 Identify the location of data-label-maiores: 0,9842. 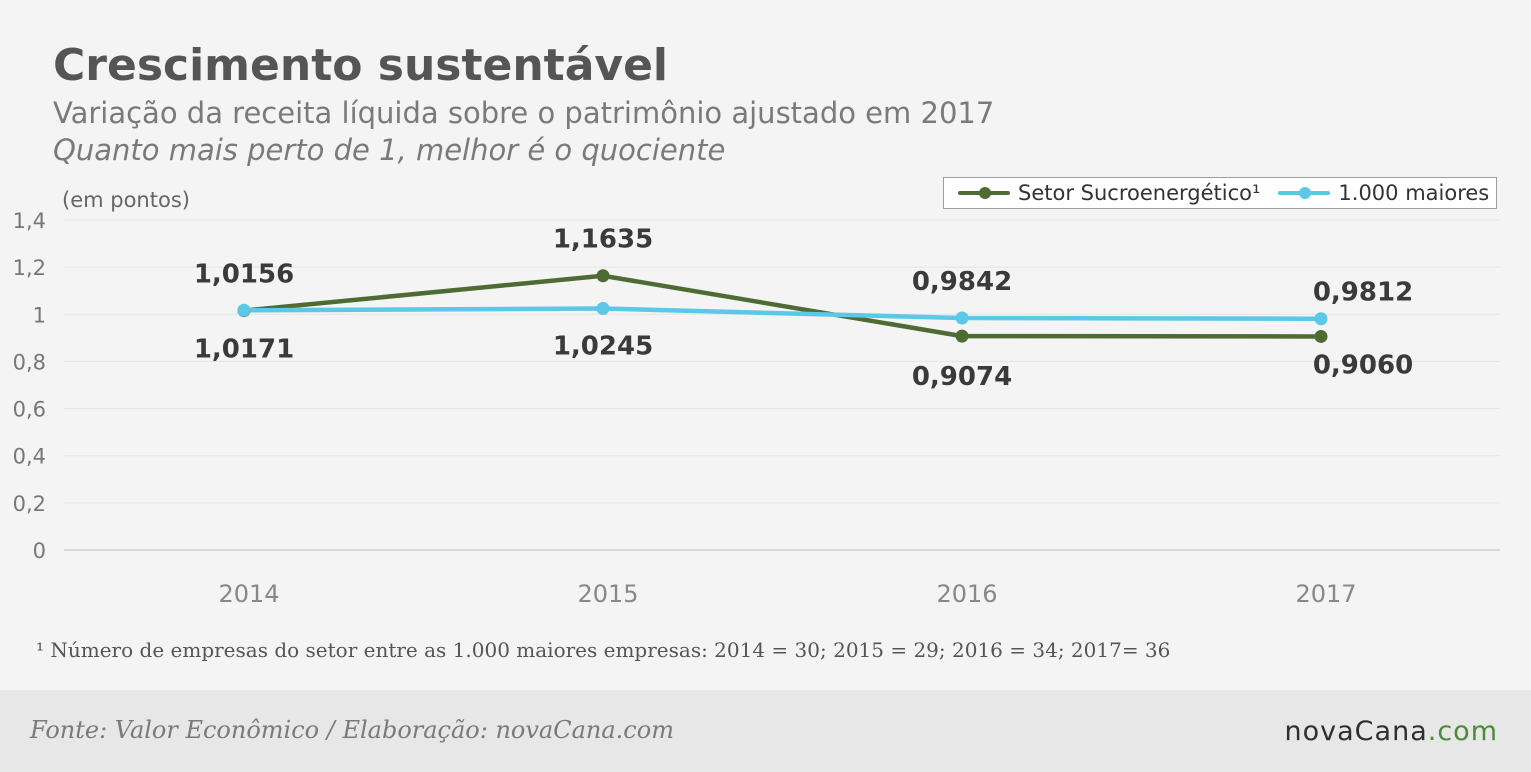
(962, 282).